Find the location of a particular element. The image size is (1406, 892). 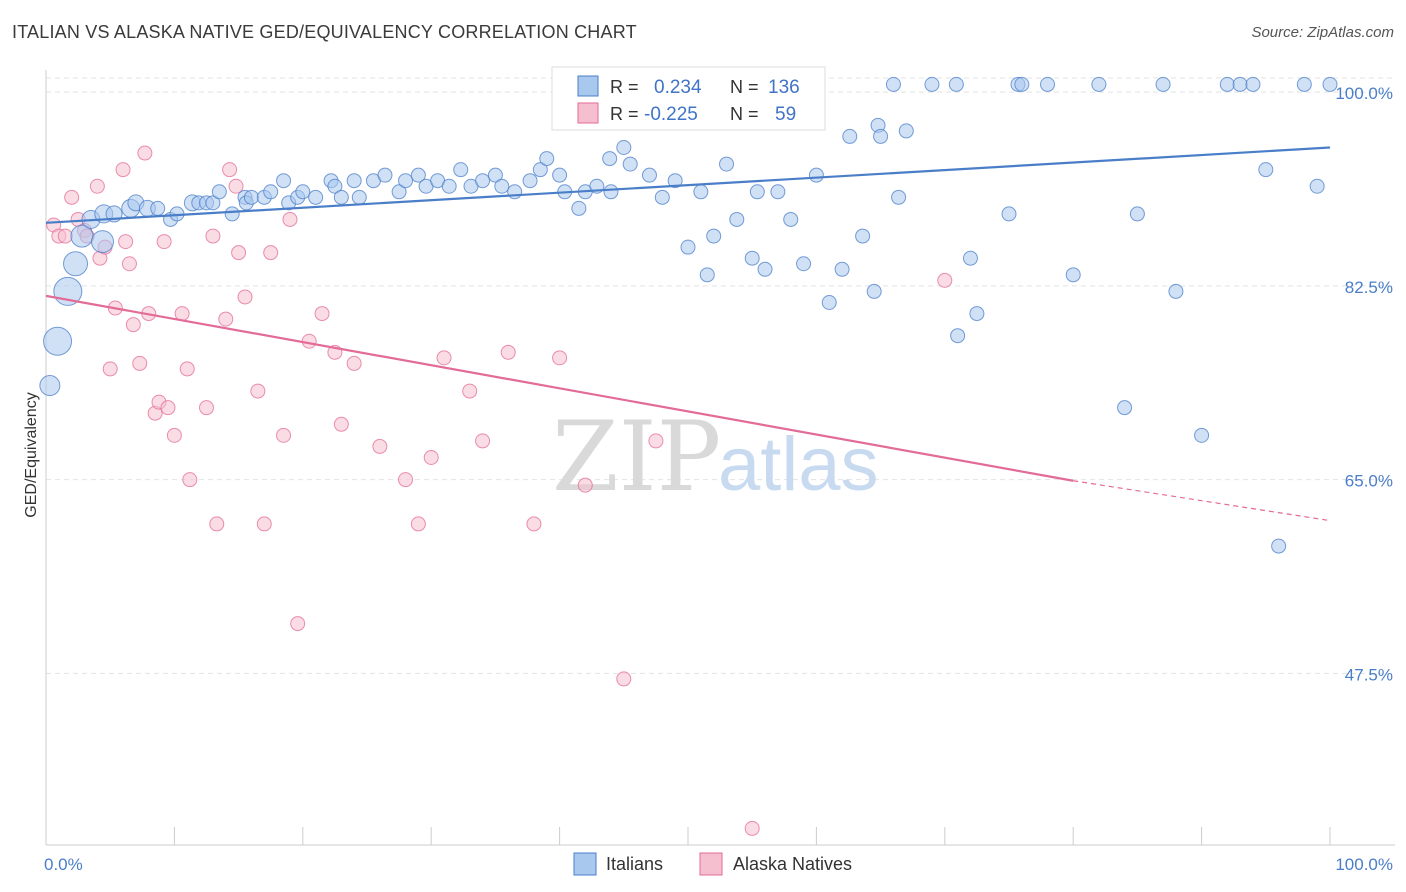

legend: Italians Alaska Natives is located at coordinates (712, 864).